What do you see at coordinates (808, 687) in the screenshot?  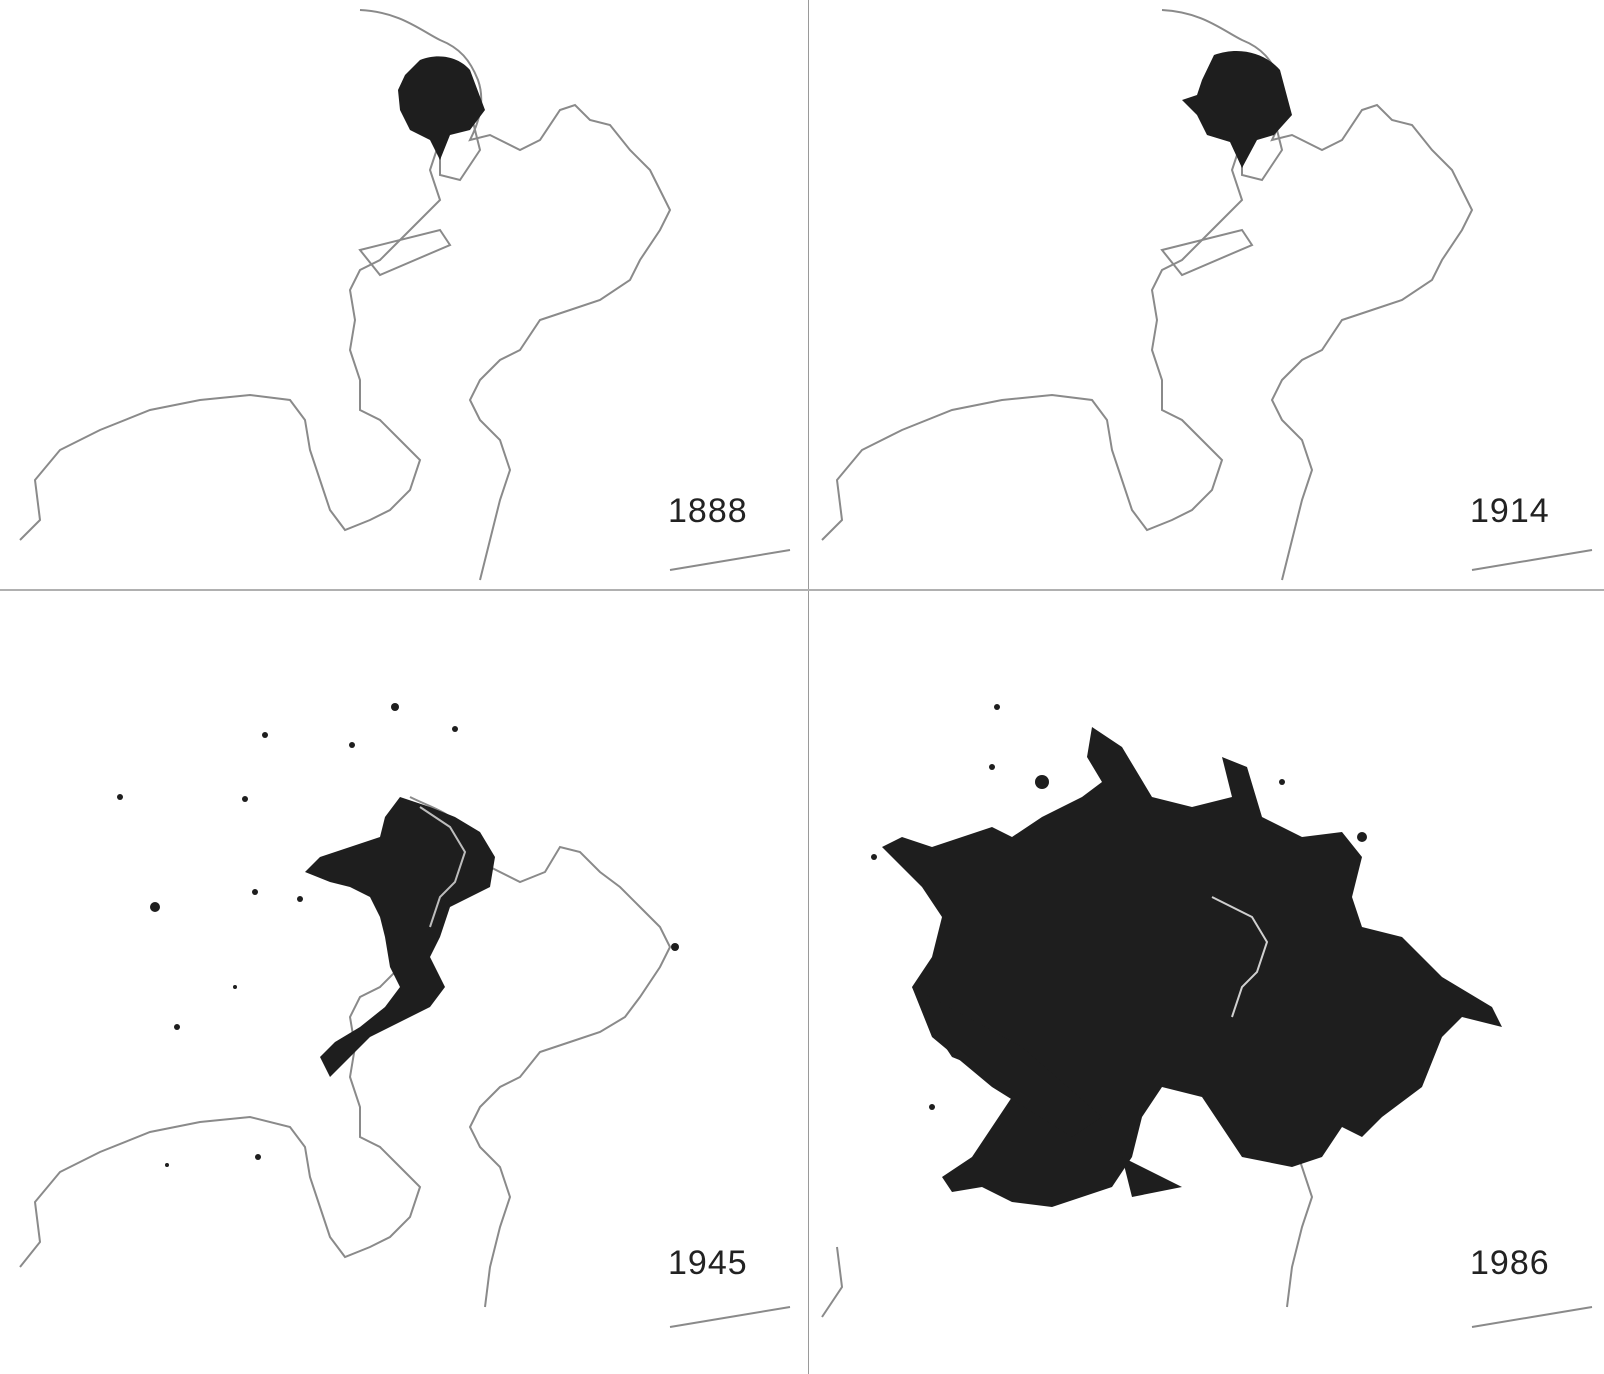 I see `panel-divider-vertical` at bounding box center [808, 687].